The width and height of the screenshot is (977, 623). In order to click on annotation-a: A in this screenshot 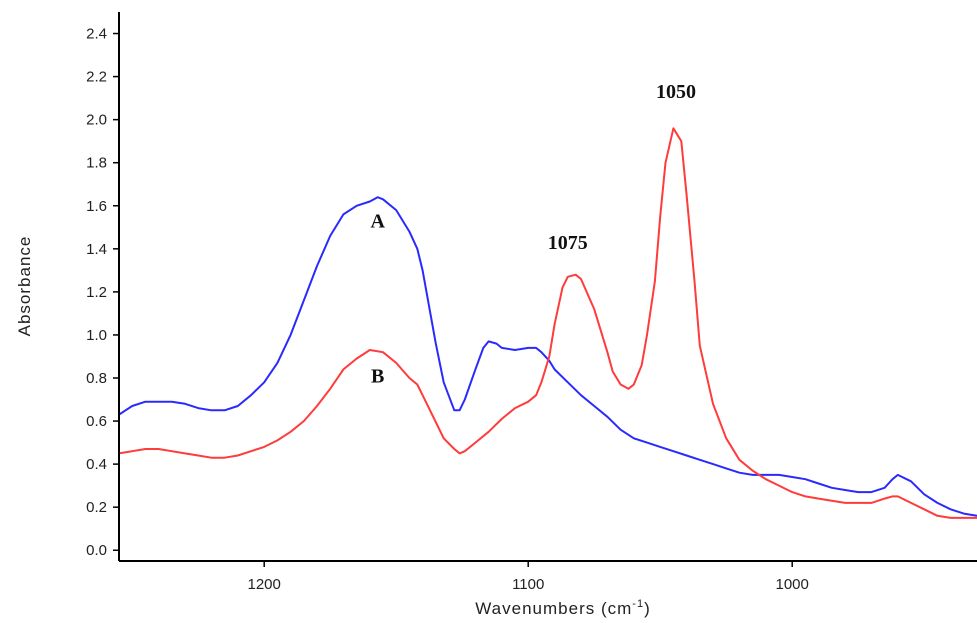, I will do `click(377, 221)`.